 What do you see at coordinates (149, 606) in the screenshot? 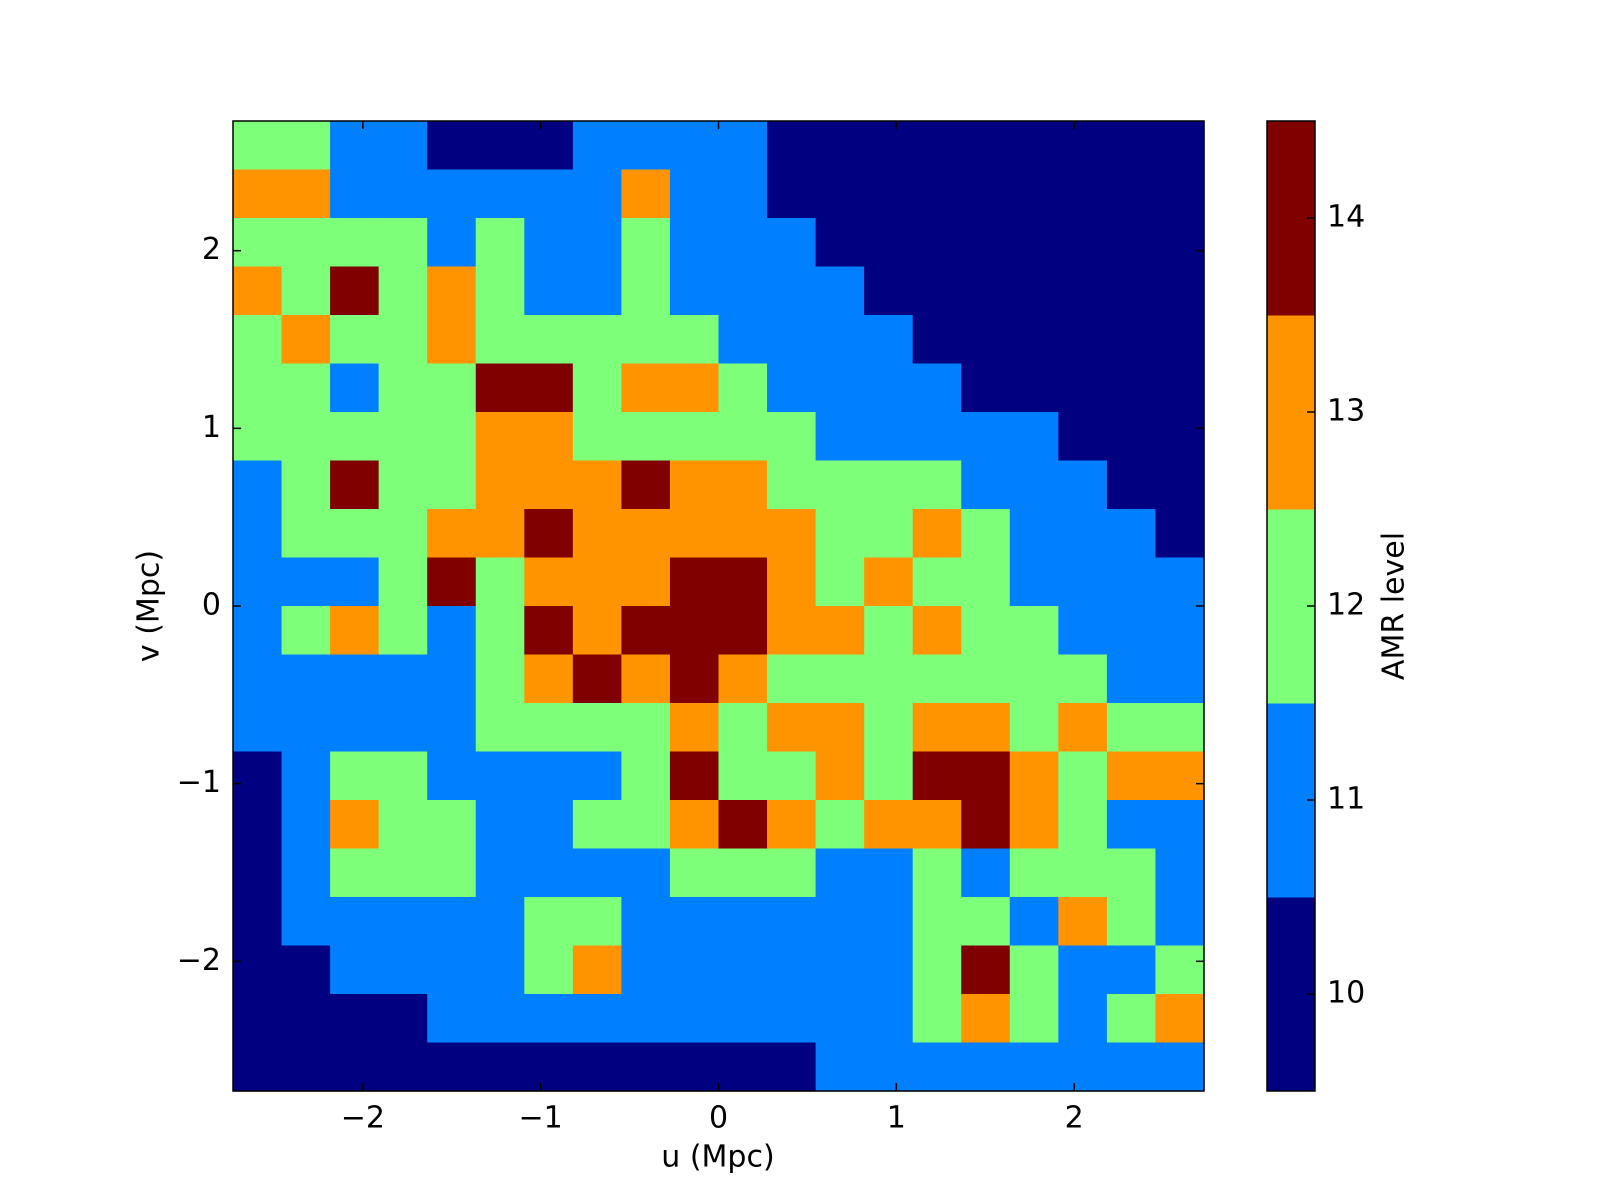
I see `y-axis-label: v (Mpc)` at bounding box center [149, 606].